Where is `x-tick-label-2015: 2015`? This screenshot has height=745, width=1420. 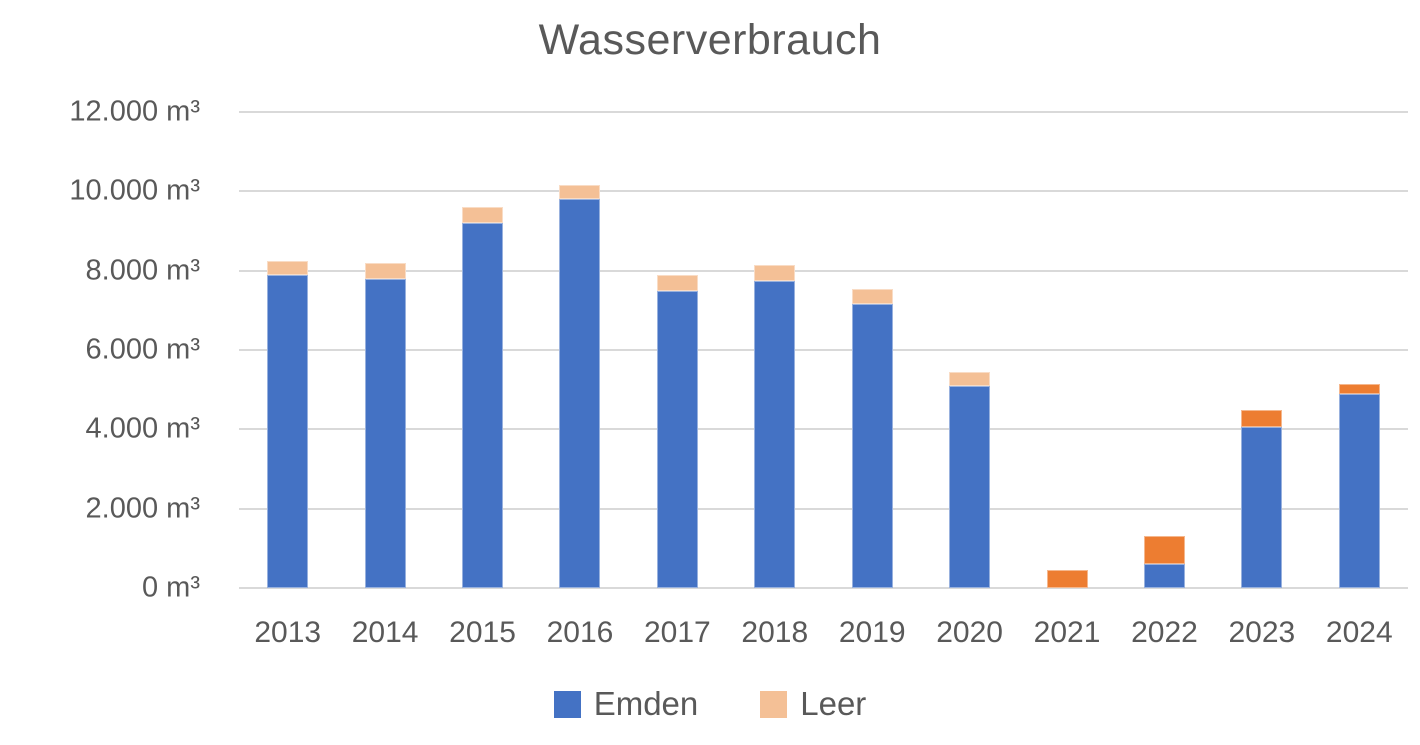 x-tick-label-2015: 2015 is located at coordinates (482, 632).